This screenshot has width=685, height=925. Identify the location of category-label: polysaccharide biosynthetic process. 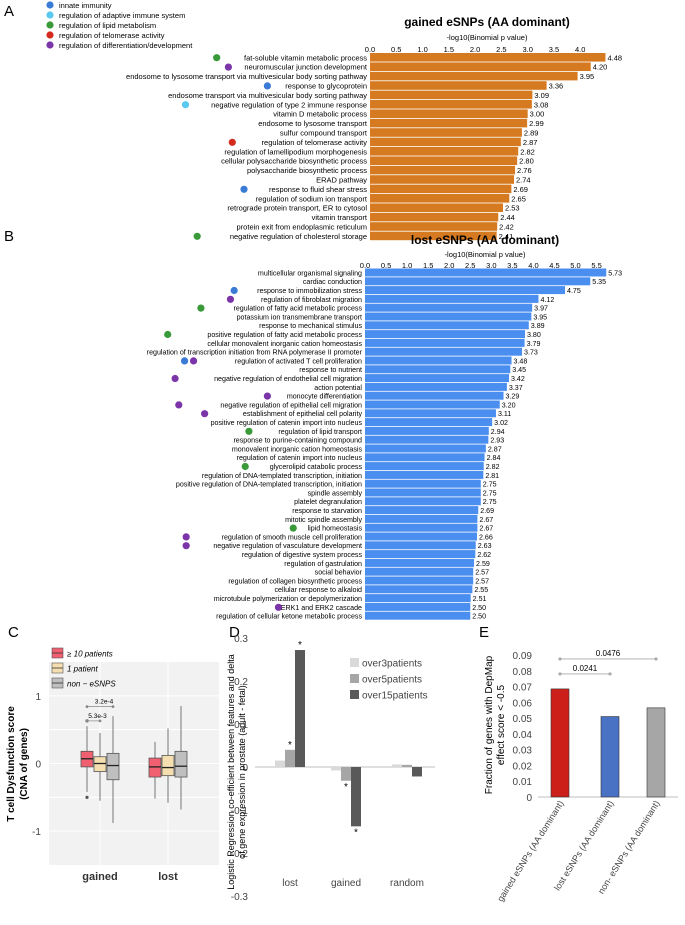
(307, 170).